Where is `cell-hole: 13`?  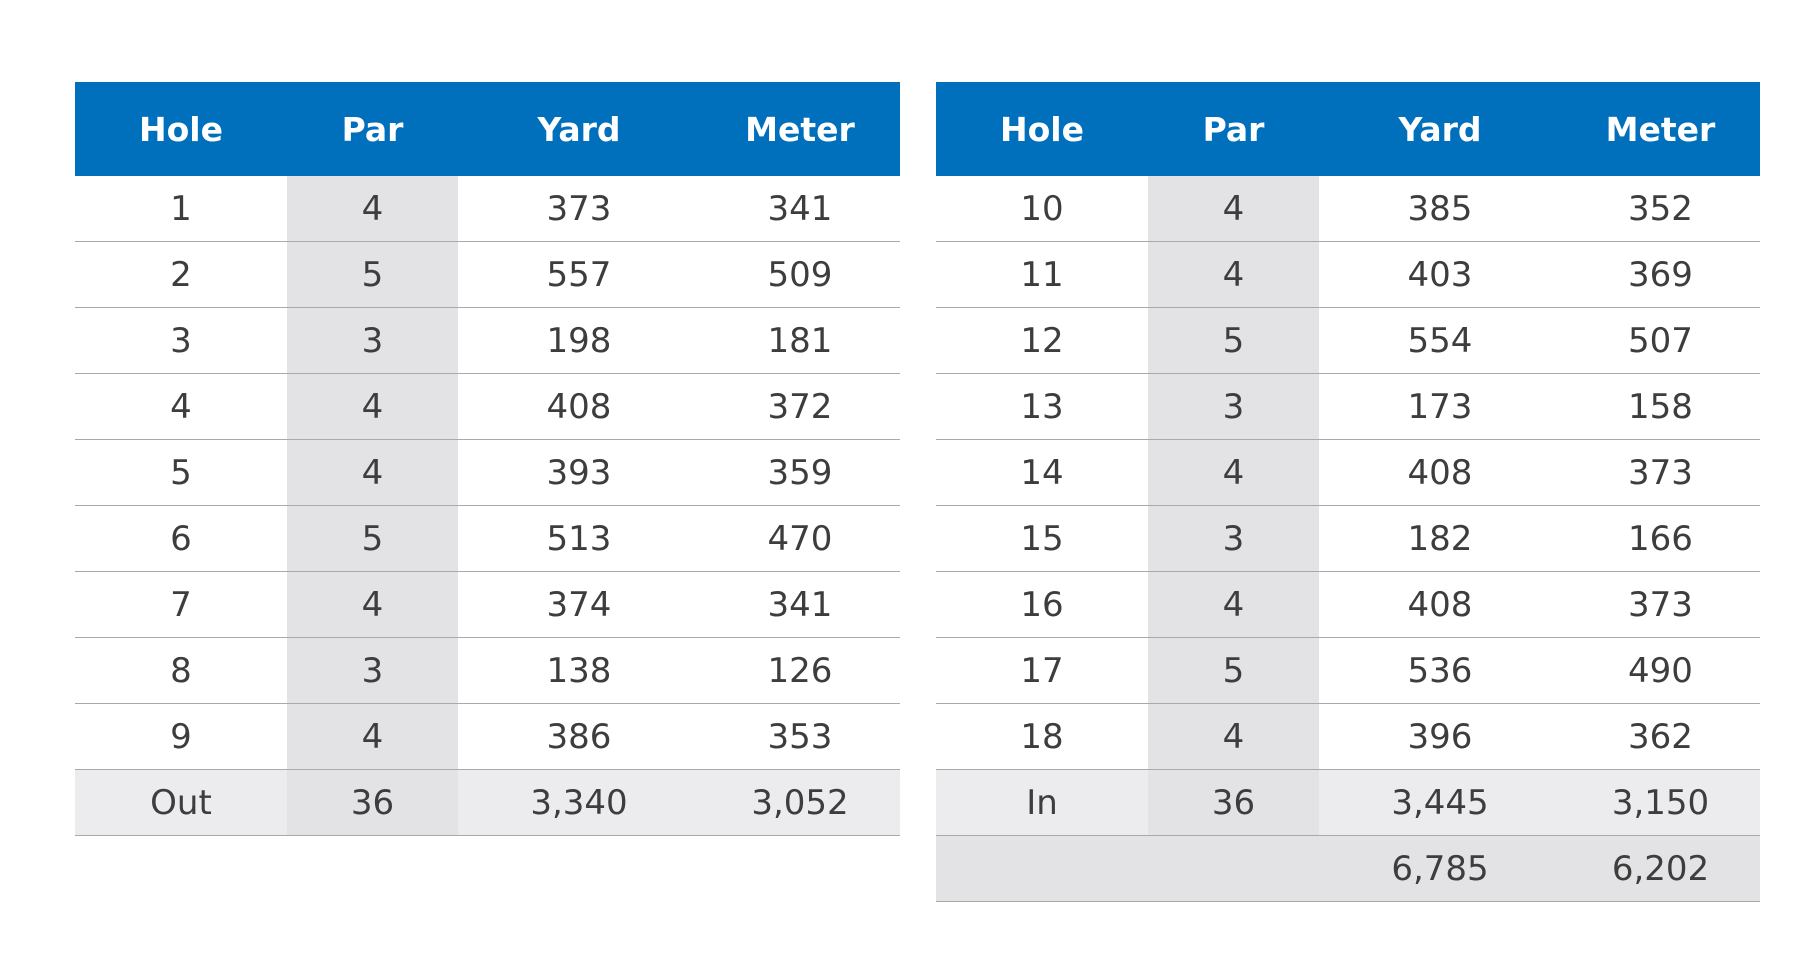 cell-hole: 13 is located at coordinates (1042, 406).